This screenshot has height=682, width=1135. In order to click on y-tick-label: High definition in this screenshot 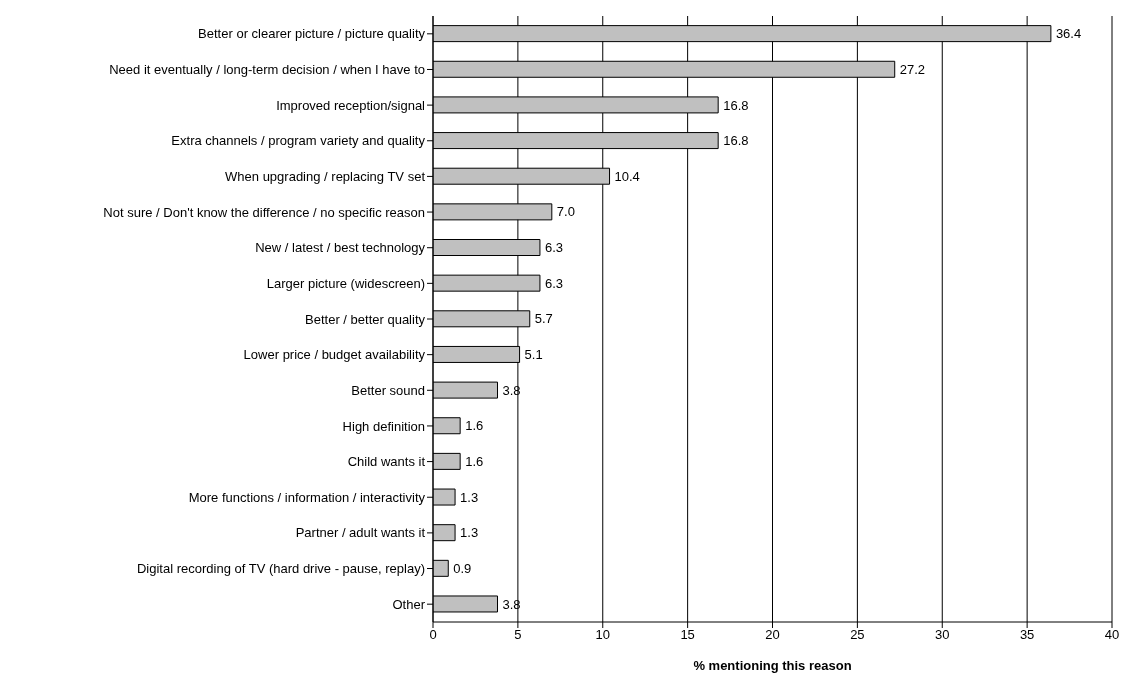, I will do `click(383, 426)`.